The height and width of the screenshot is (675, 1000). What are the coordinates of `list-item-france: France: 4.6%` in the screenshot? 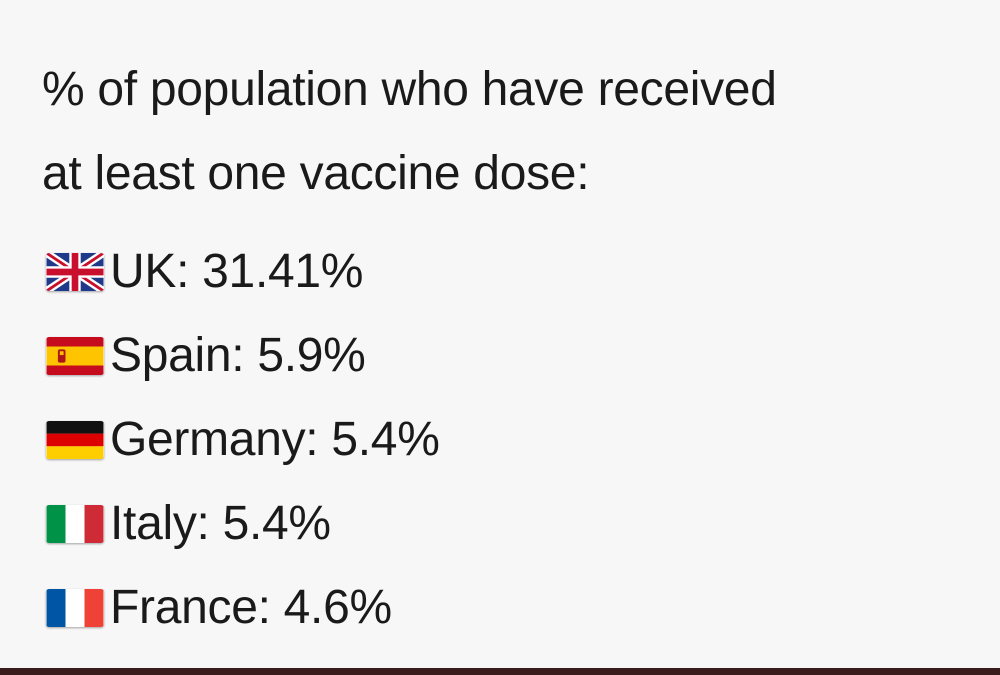 It's located at (219, 608).